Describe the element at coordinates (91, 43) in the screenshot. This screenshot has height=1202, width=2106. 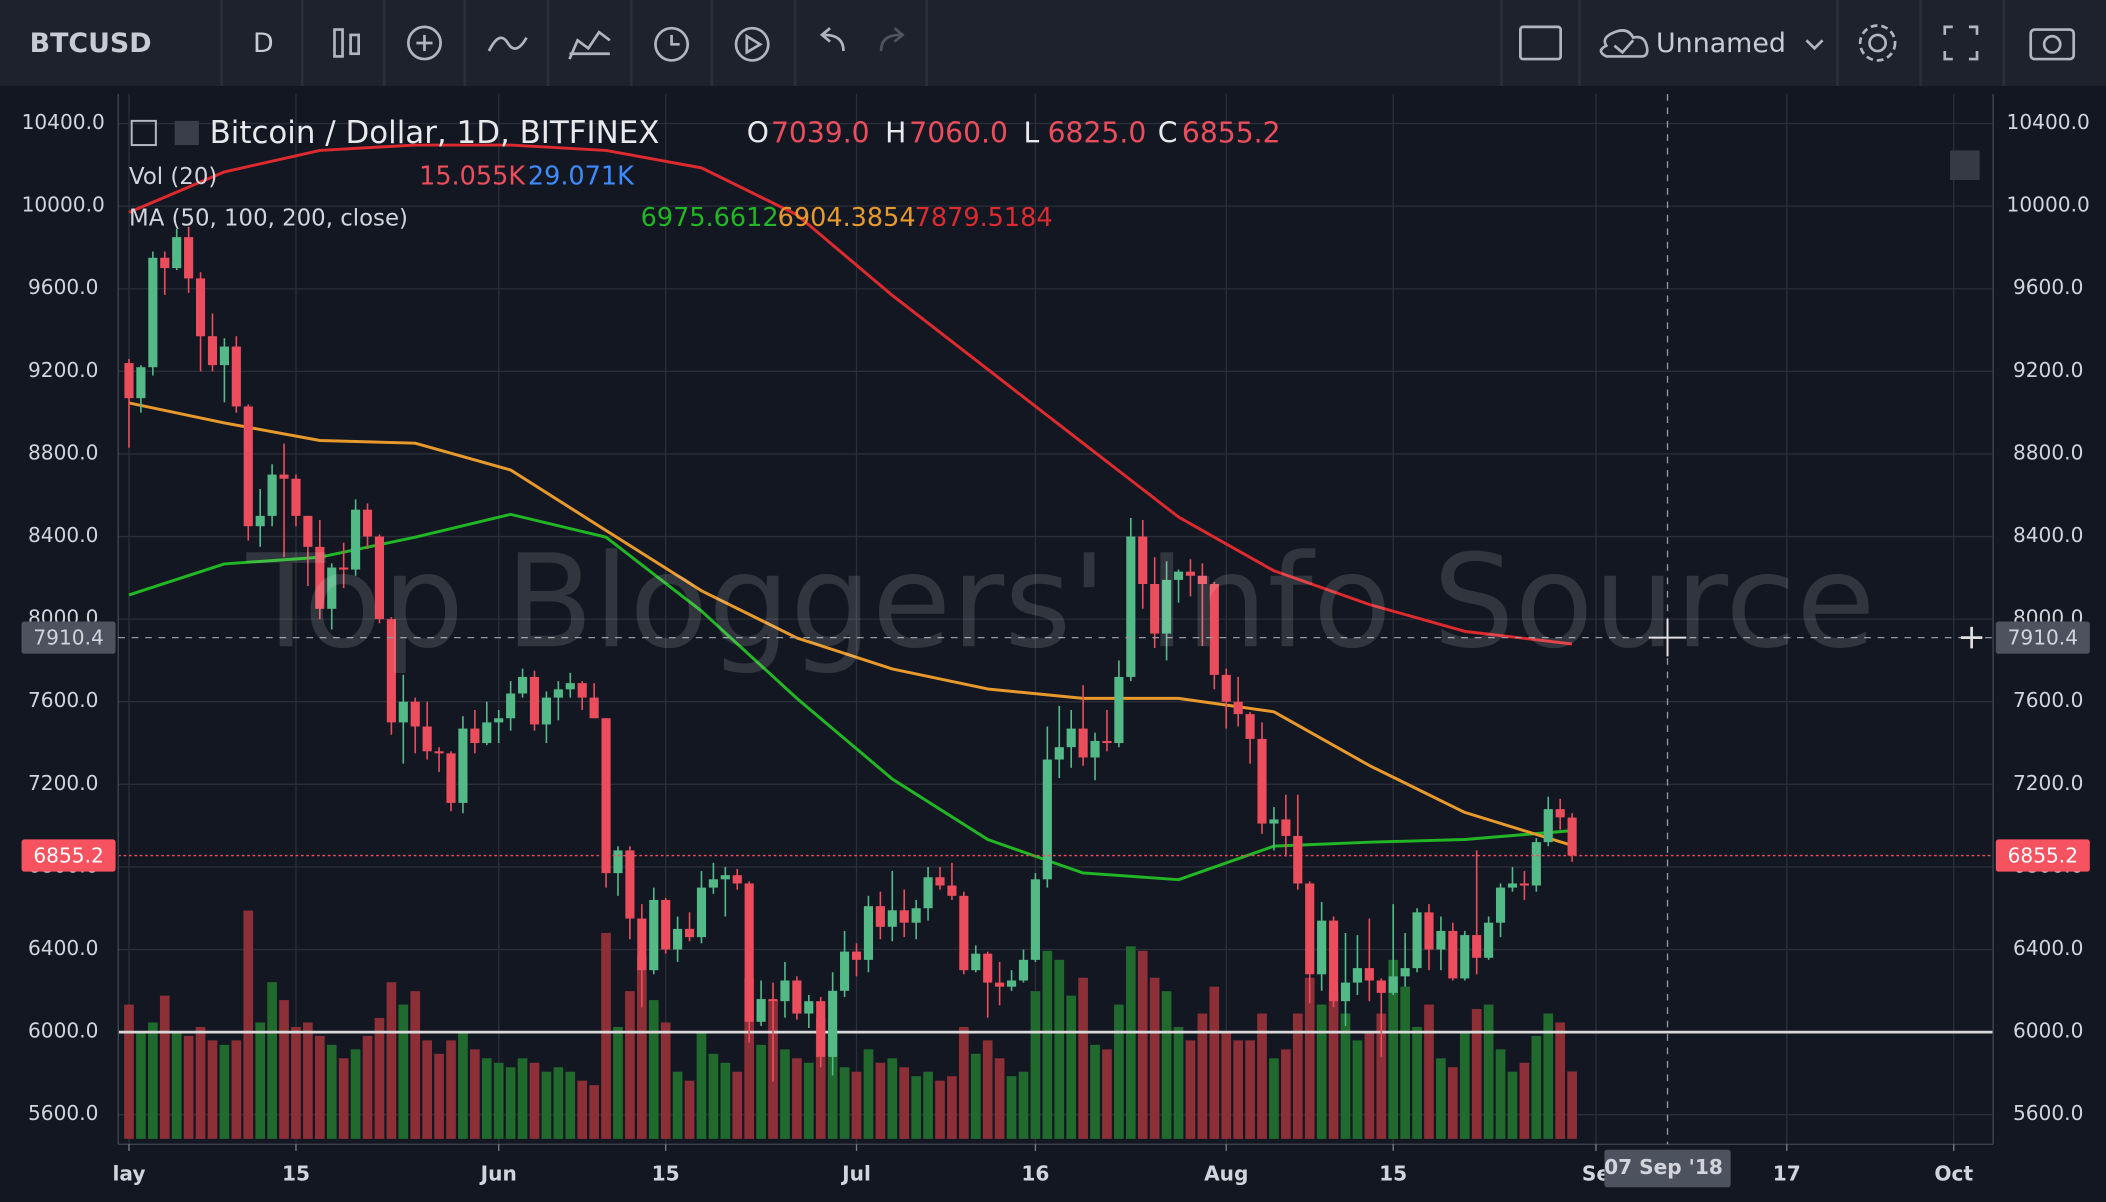
I see `symbol: BTCUSD` at that location.